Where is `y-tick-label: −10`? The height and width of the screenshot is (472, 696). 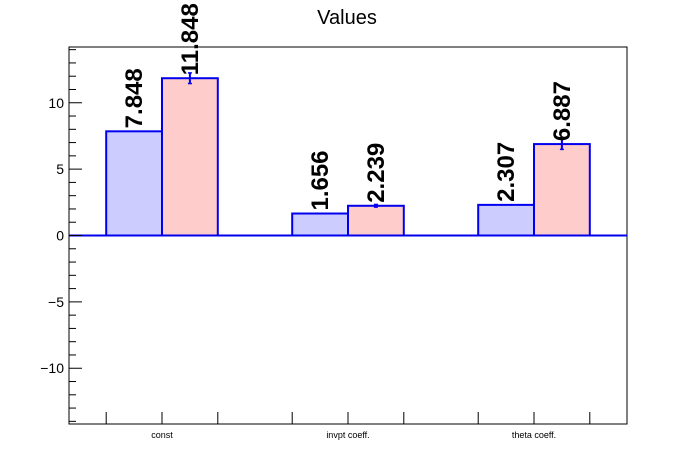
y-tick-label: −10 is located at coordinates (52, 368).